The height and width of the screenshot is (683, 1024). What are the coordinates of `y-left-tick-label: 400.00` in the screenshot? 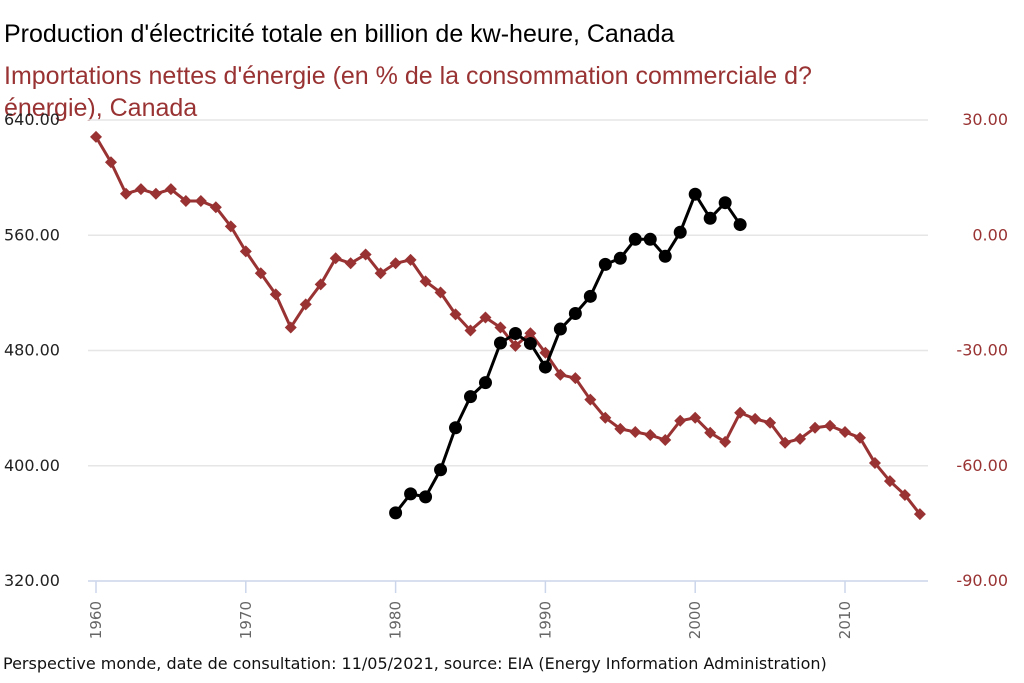 It's located at (32, 465).